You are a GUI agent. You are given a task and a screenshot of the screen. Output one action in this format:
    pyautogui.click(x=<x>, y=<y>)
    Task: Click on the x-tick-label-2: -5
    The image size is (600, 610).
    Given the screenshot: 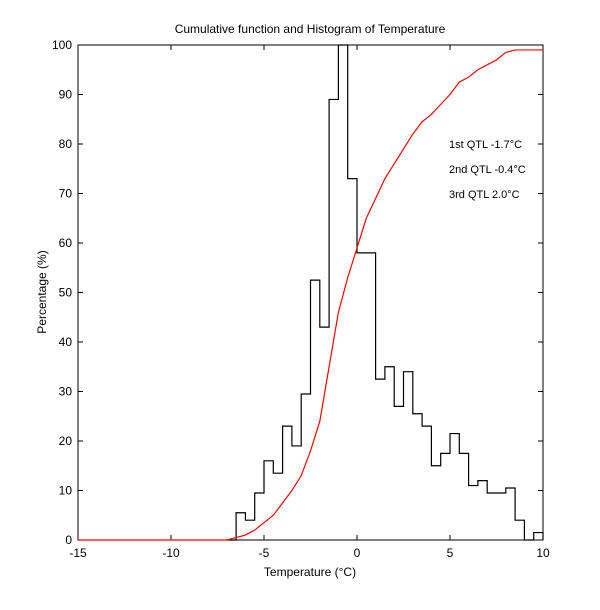 What is the action you would take?
    pyautogui.click(x=264, y=553)
    